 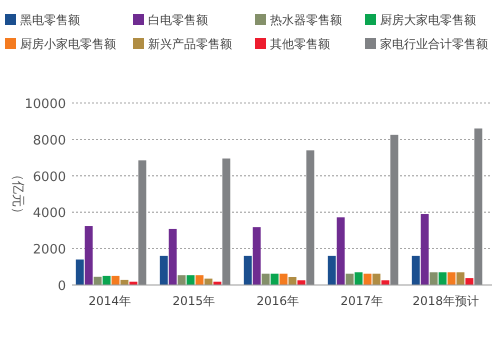 What do you see at coordinates (110, 301) in the screenshot?
I see `x-tick-label: 2014年` at bounding box center [110, 301].